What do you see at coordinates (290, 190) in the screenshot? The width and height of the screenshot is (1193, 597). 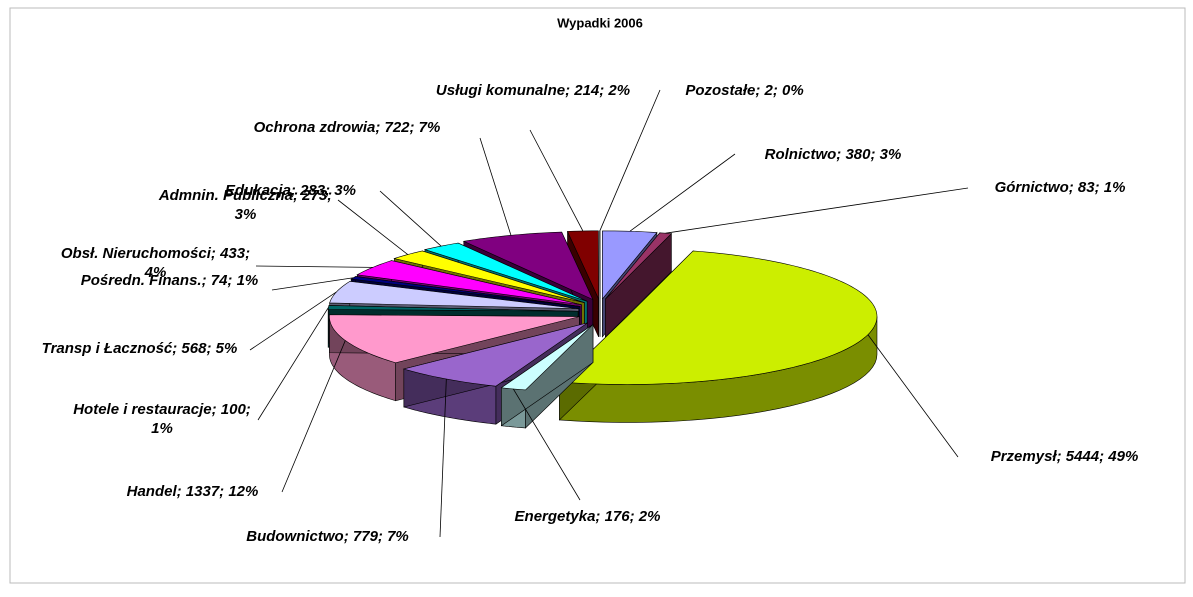 I see `data-label: Edukacja; 283; 3%` at bounding box center [290, 190].